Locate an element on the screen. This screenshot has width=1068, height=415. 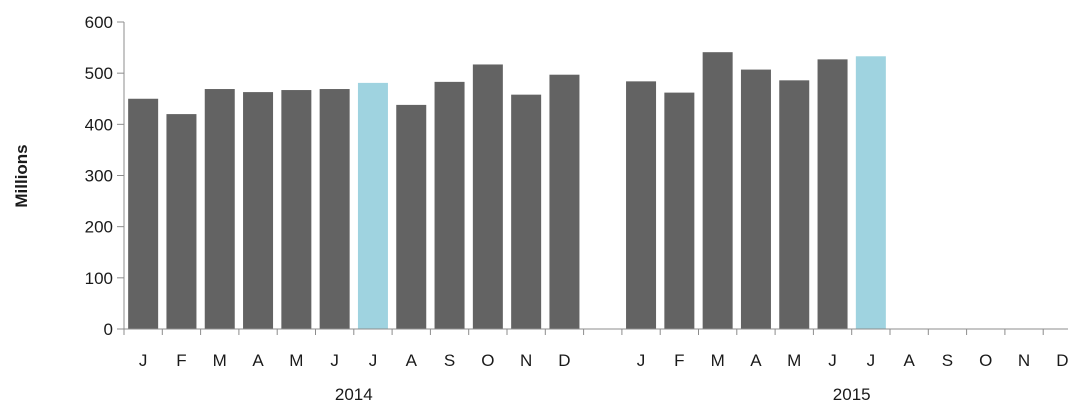
y-tick-label: 100 is located at coordinates (99, 278).